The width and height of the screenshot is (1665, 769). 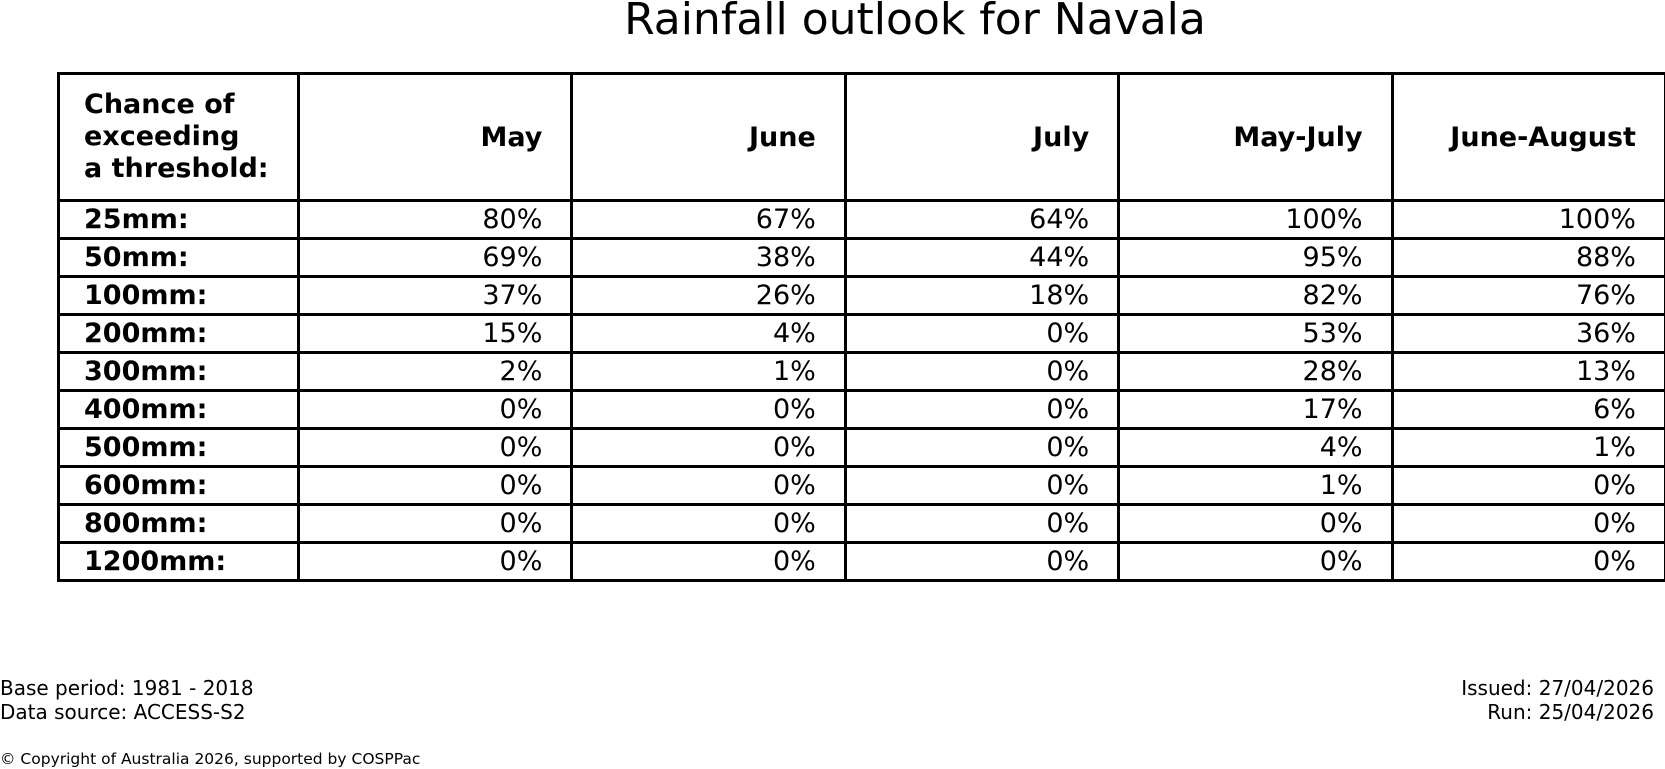 I want to click on probability-cell: 2%, so click(x=435, y=371).